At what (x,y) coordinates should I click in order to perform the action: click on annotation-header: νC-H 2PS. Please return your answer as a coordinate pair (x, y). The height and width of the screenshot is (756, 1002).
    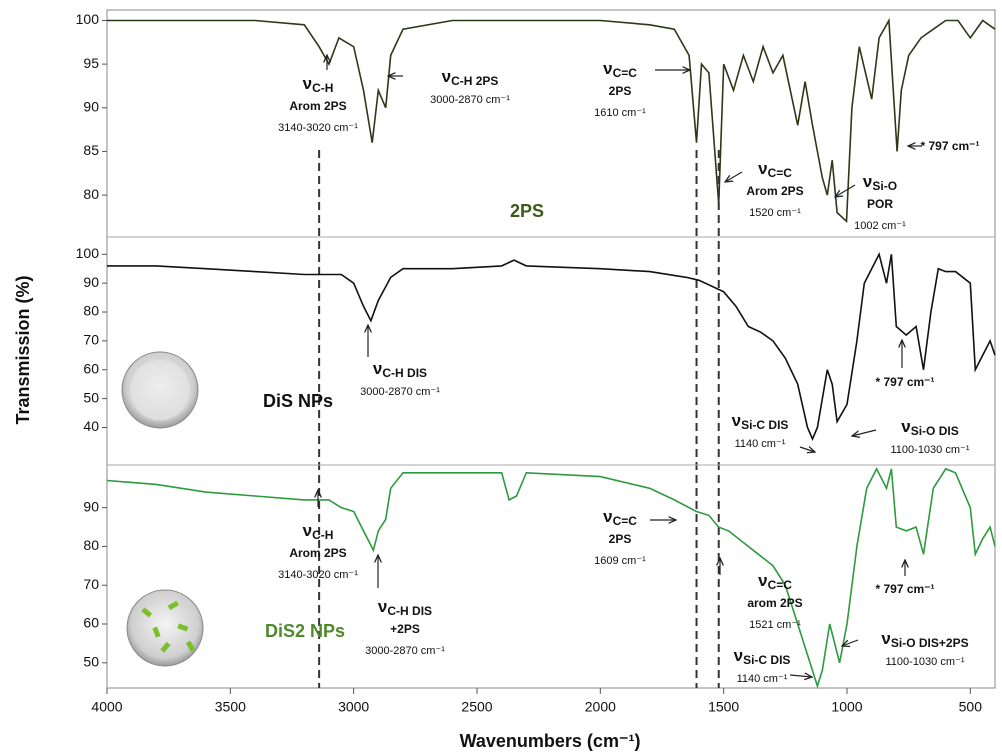
    Looking at the image, I should click on (470, 77).